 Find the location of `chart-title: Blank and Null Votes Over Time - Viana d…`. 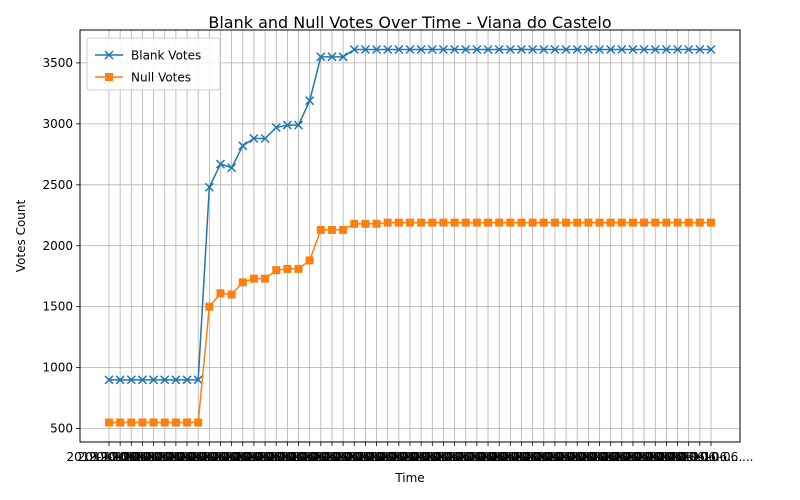

chart-title: Blank and Null Votes Over Time - Viana d… is located at coordinates (409, 22).